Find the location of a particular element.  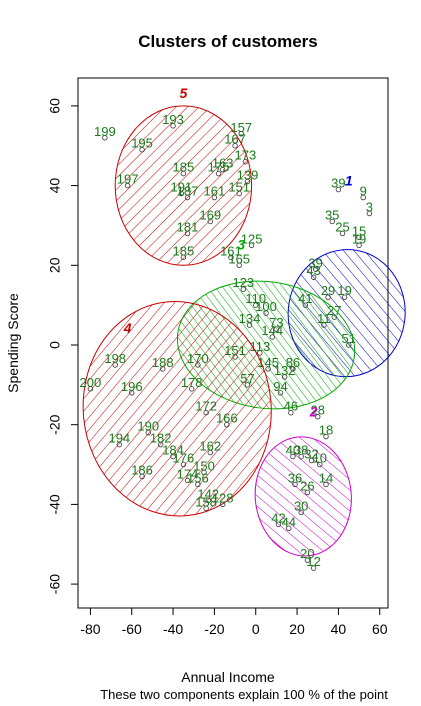

point-label: 35 is located at coordinates (332, 214).